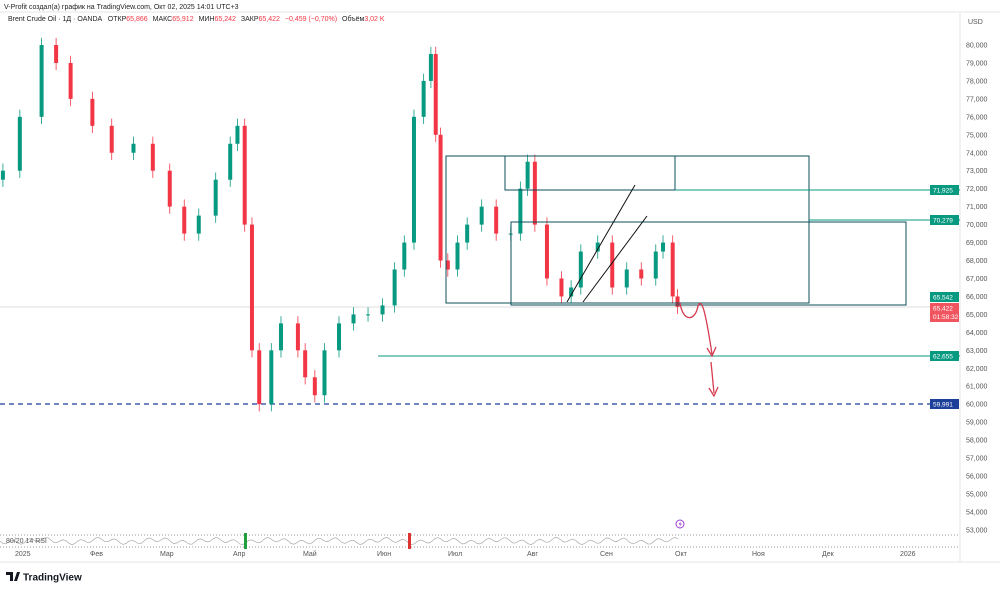  I want to click on currency-label: USD, so click(975, 22).